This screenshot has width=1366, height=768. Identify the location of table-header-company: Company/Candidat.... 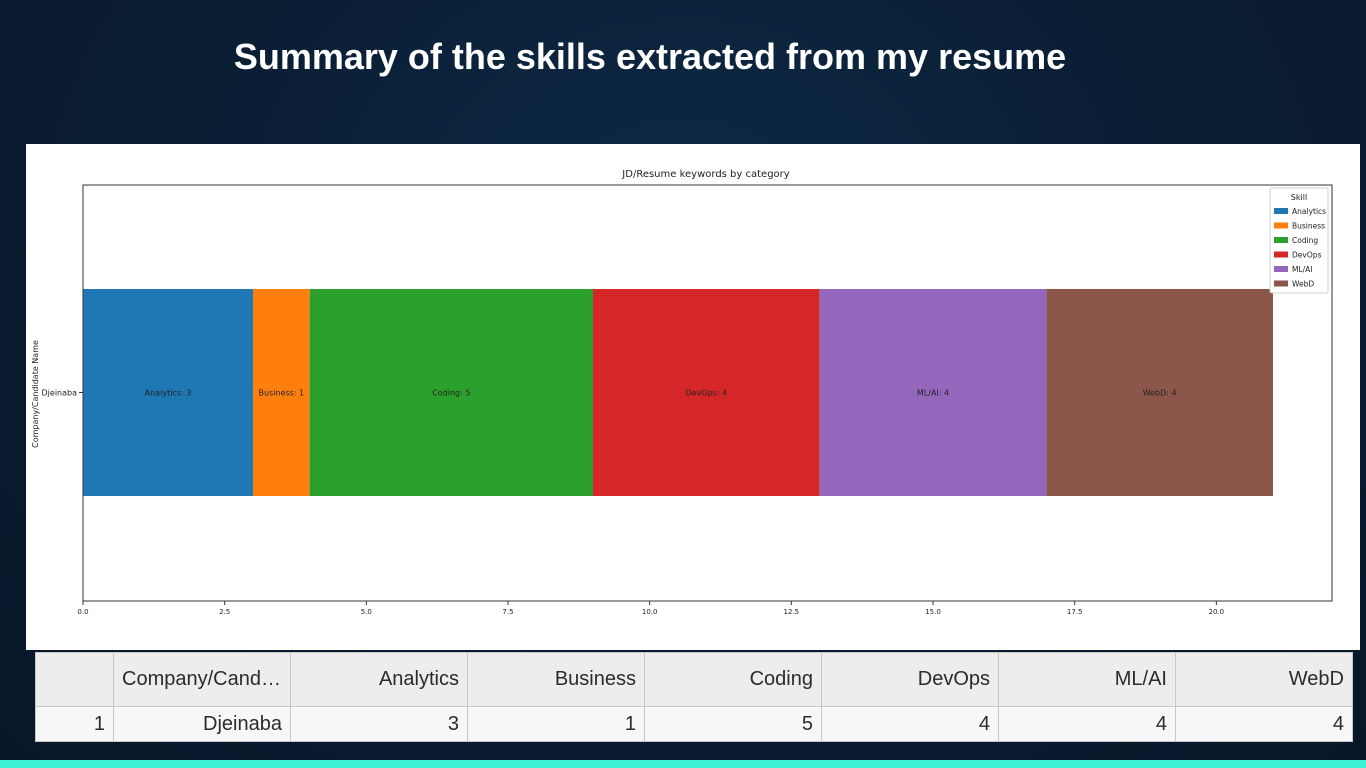
(202, 679).